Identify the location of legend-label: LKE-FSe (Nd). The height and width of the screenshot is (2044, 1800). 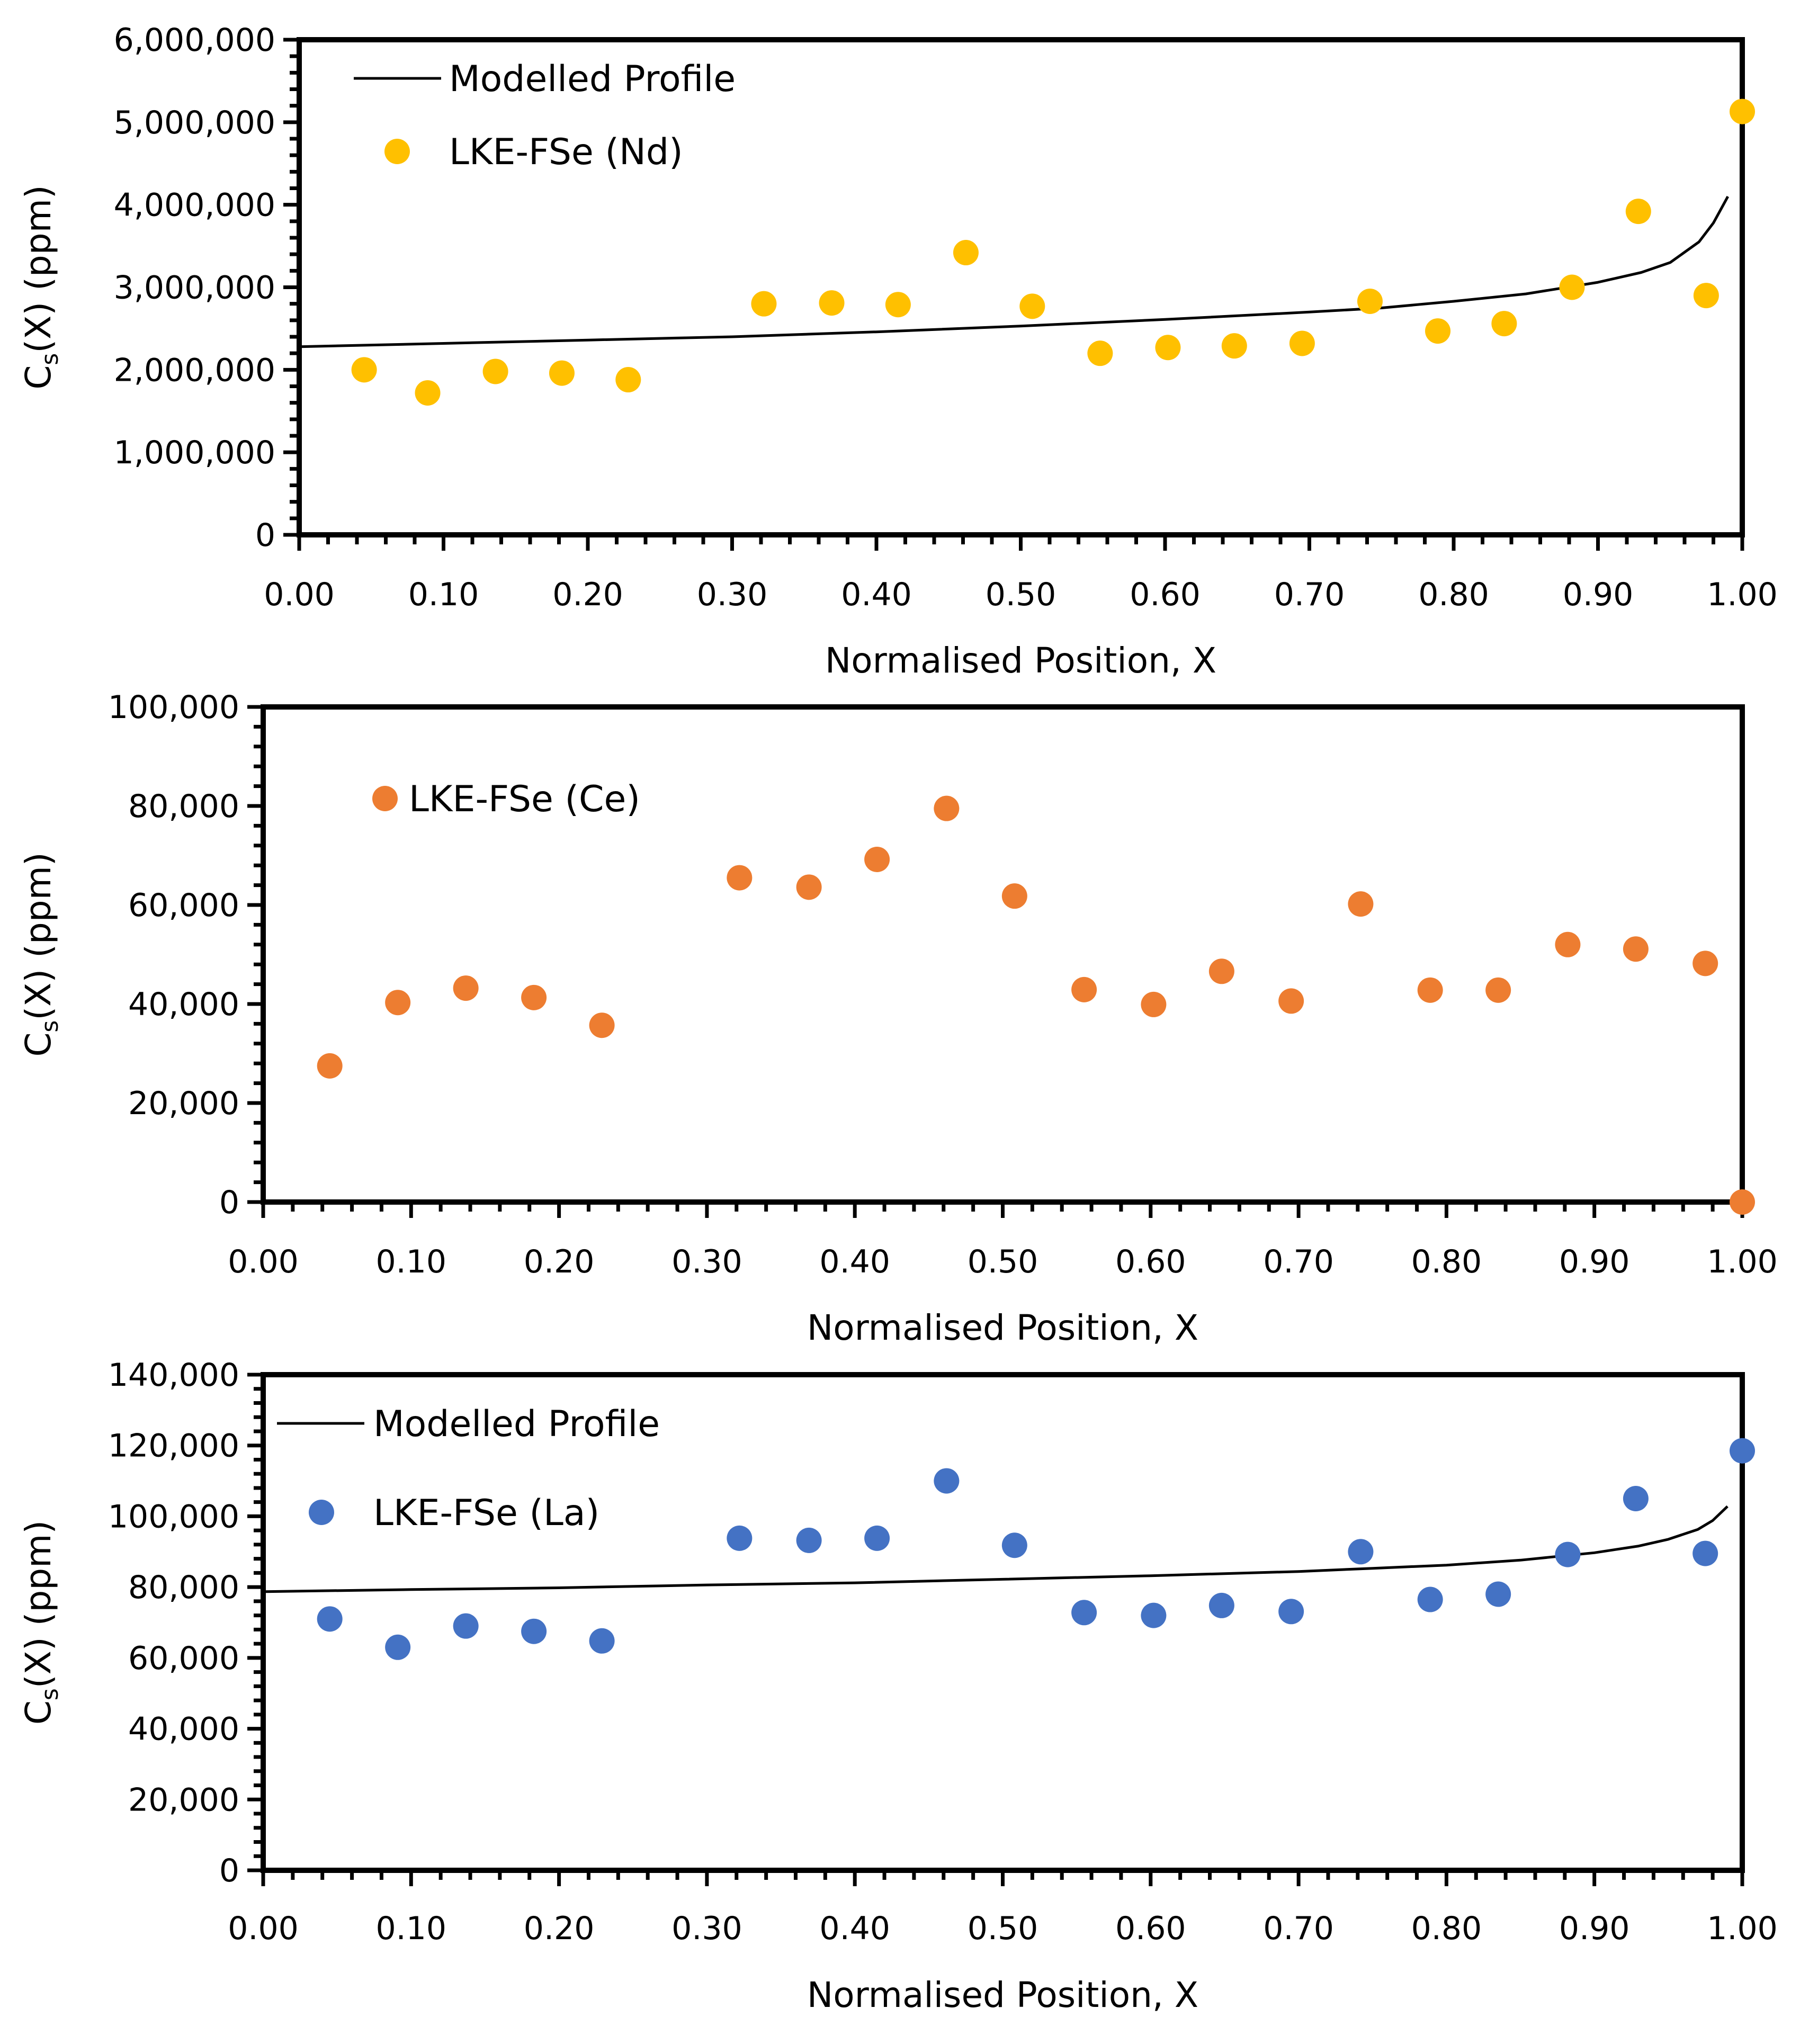
(566, 152).